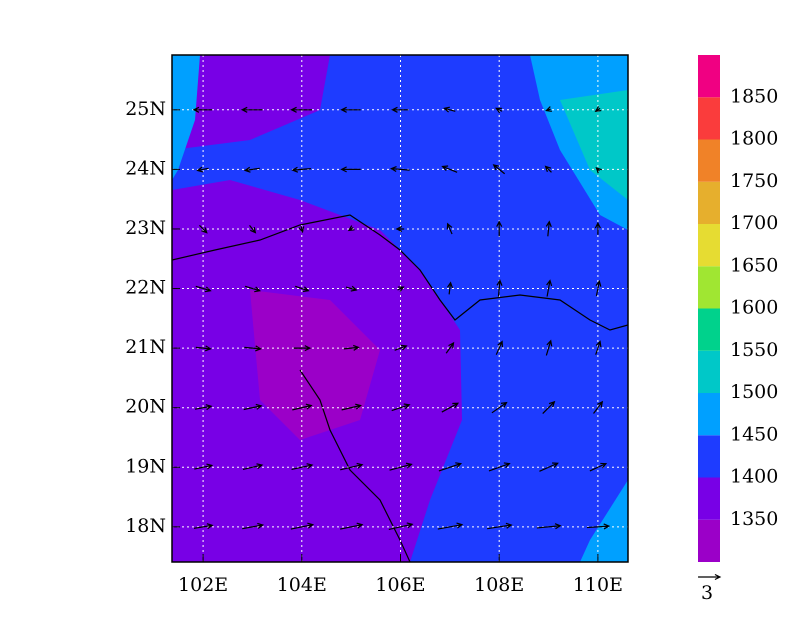  What do you see at coordinates (145, 168) in the screenshot?
I see `y-tick-label: 24N` at bounding box center [145, 168].